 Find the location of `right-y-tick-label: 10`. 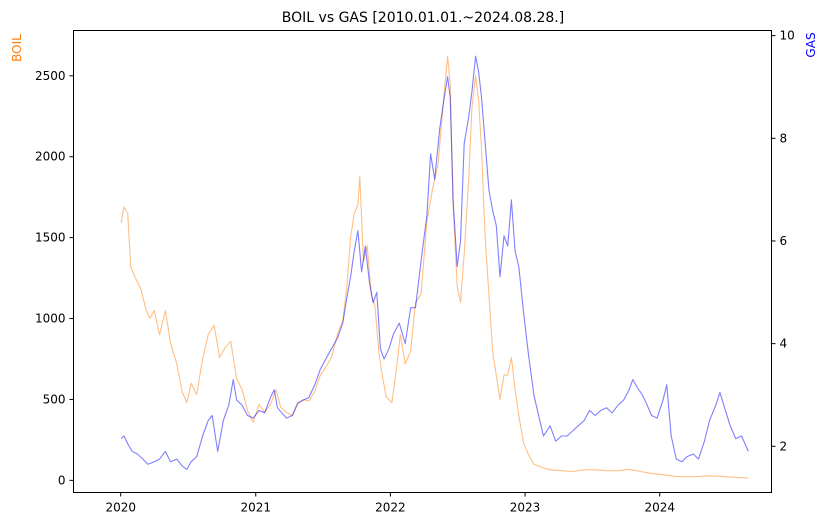

right-y-tick-label: 10 is located at coordinates (787, 36).